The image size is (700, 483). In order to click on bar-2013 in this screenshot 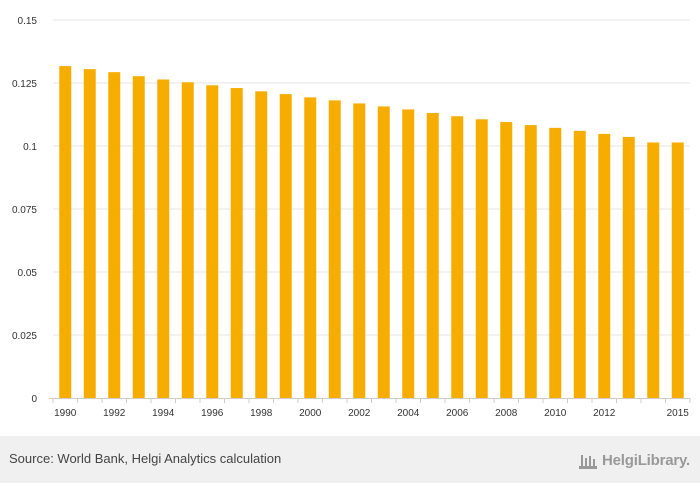, I will do `click(628, 267)`.